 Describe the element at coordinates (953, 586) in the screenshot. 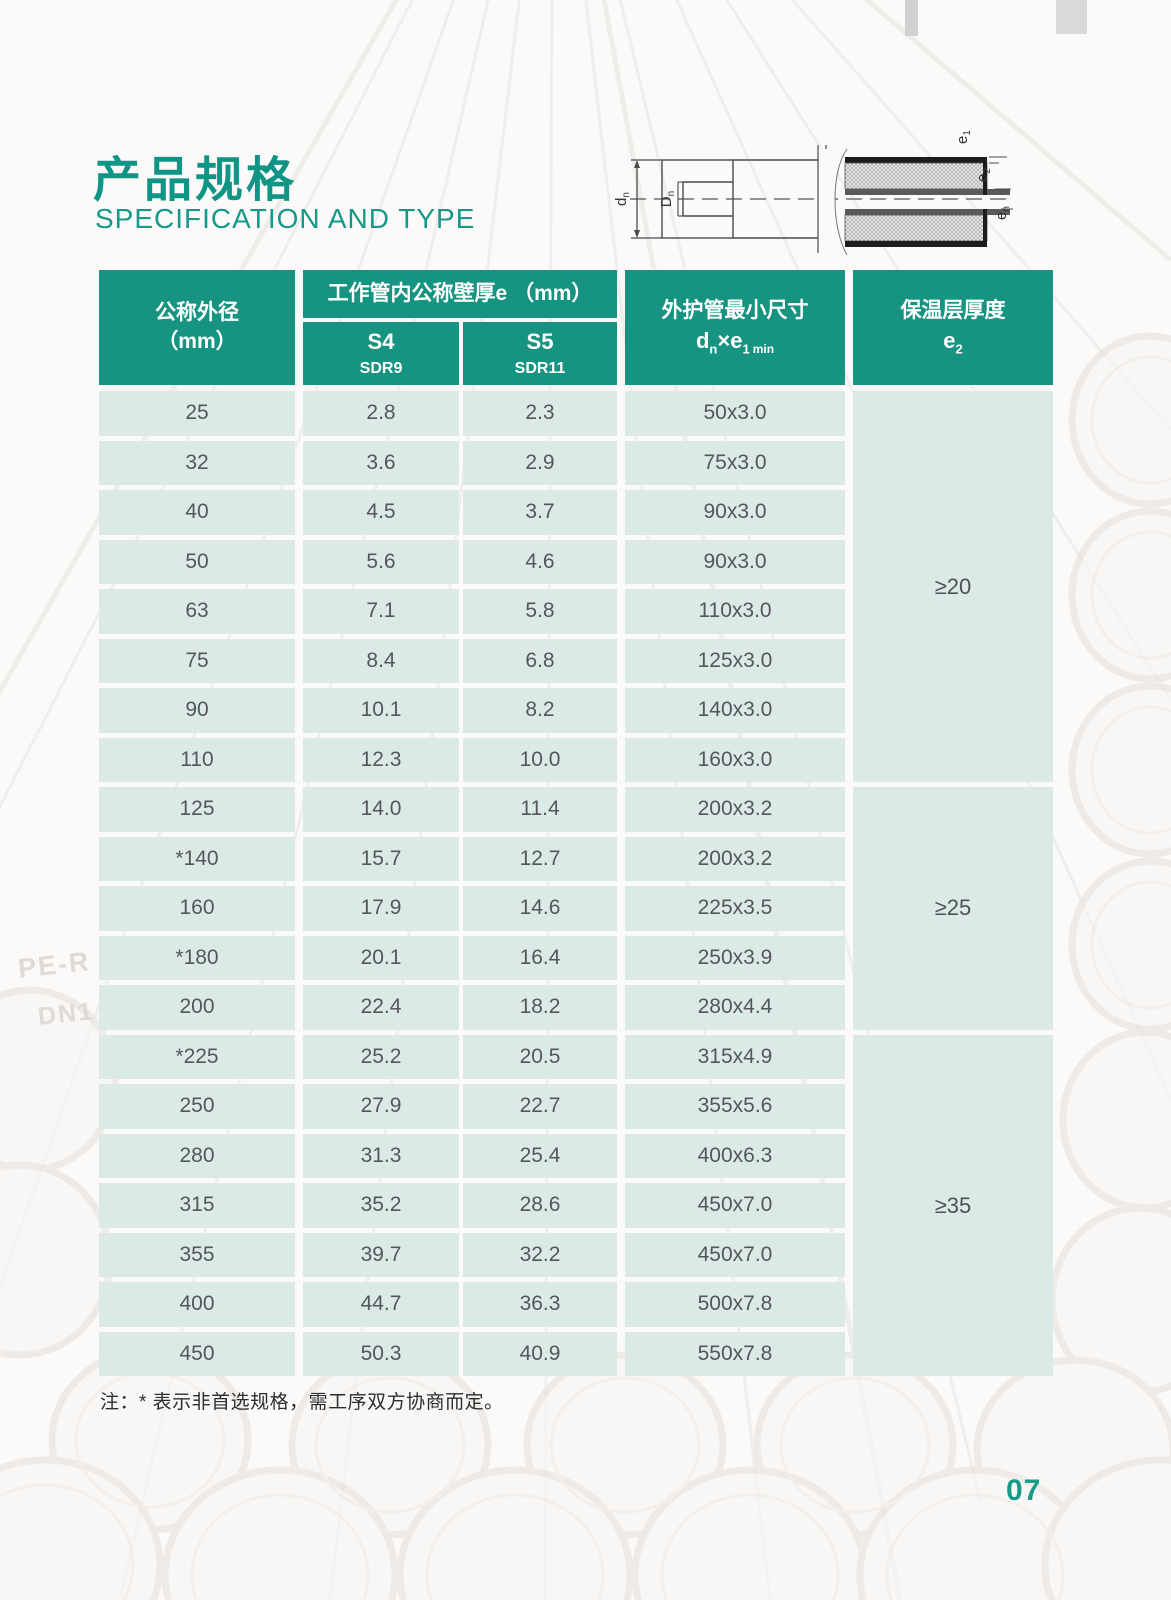

I see `cell-insulation-thickness: ≥20` at that location.